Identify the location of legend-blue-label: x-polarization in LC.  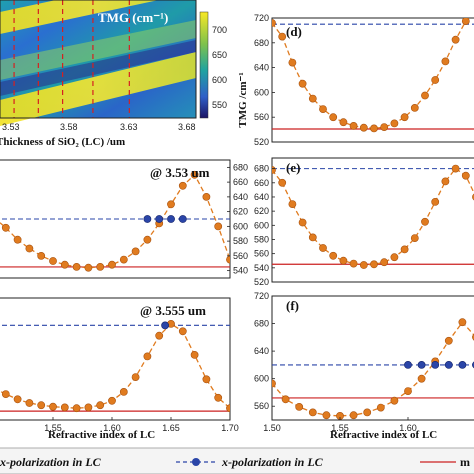
(272, 462).